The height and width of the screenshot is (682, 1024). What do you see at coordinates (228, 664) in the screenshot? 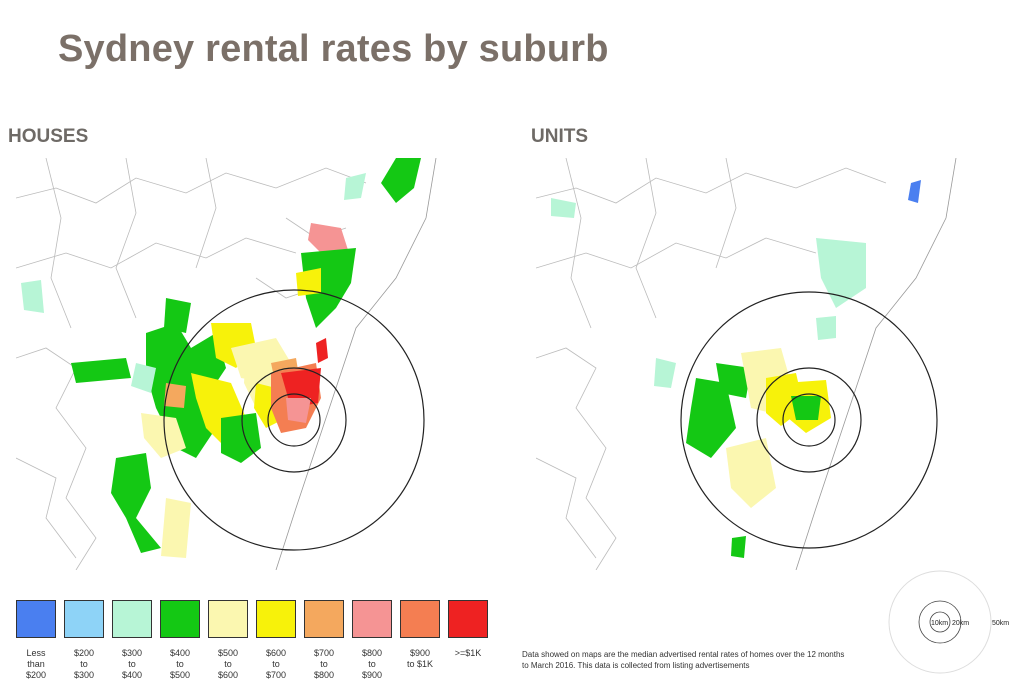
I see `legend-label: $500 to $600` at bounding box center [228, 664].